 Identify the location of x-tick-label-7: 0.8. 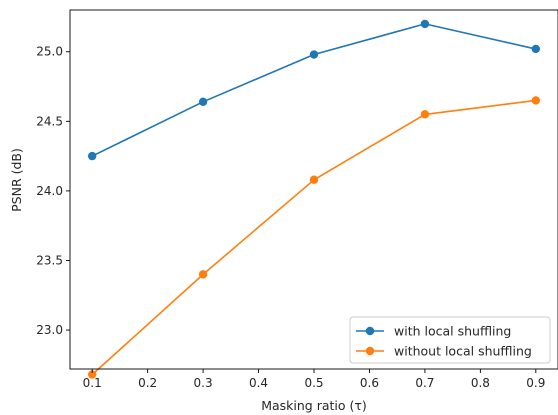
(480, 383).